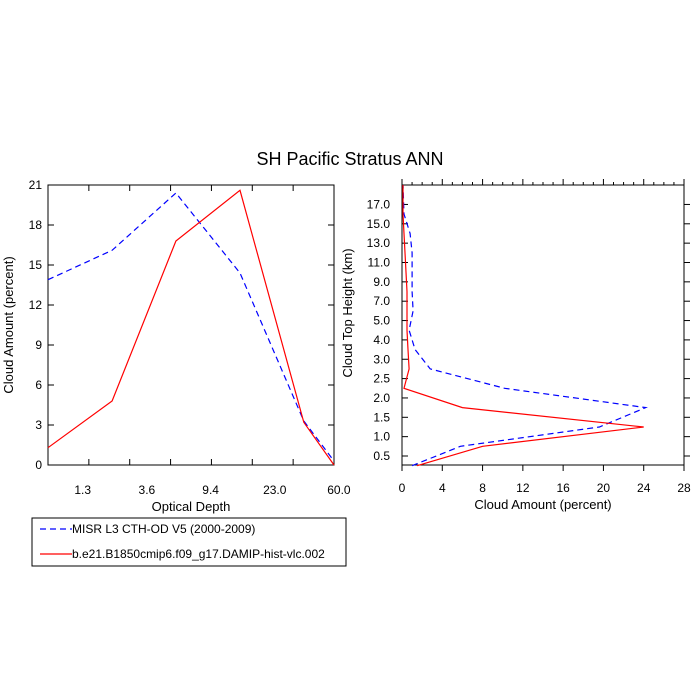  I want to click on right-y-tick-label: 1.5, so click(381, 417).